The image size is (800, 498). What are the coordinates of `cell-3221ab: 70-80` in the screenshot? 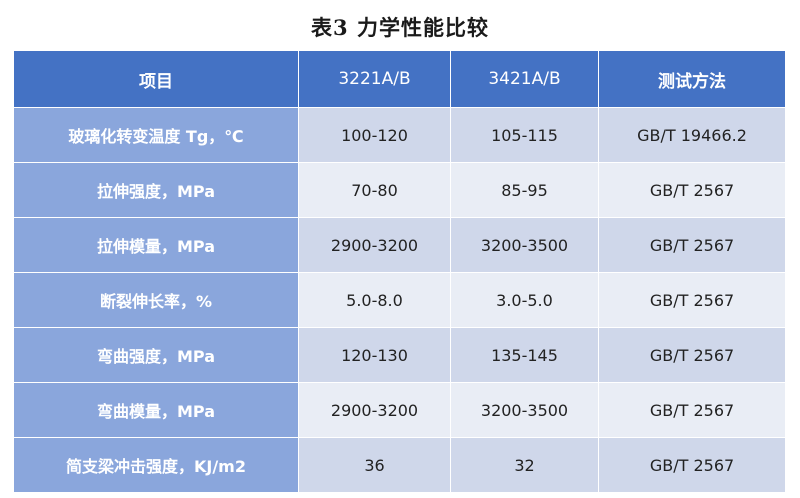 It's located at (374, 190).